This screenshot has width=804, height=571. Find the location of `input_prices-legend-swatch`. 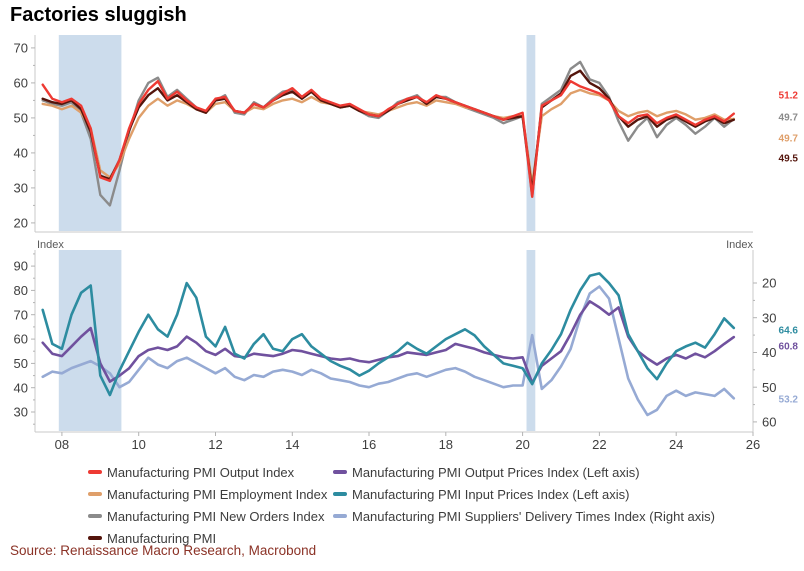

input_prices-legend-swatch is located at coordinates (340, 494).